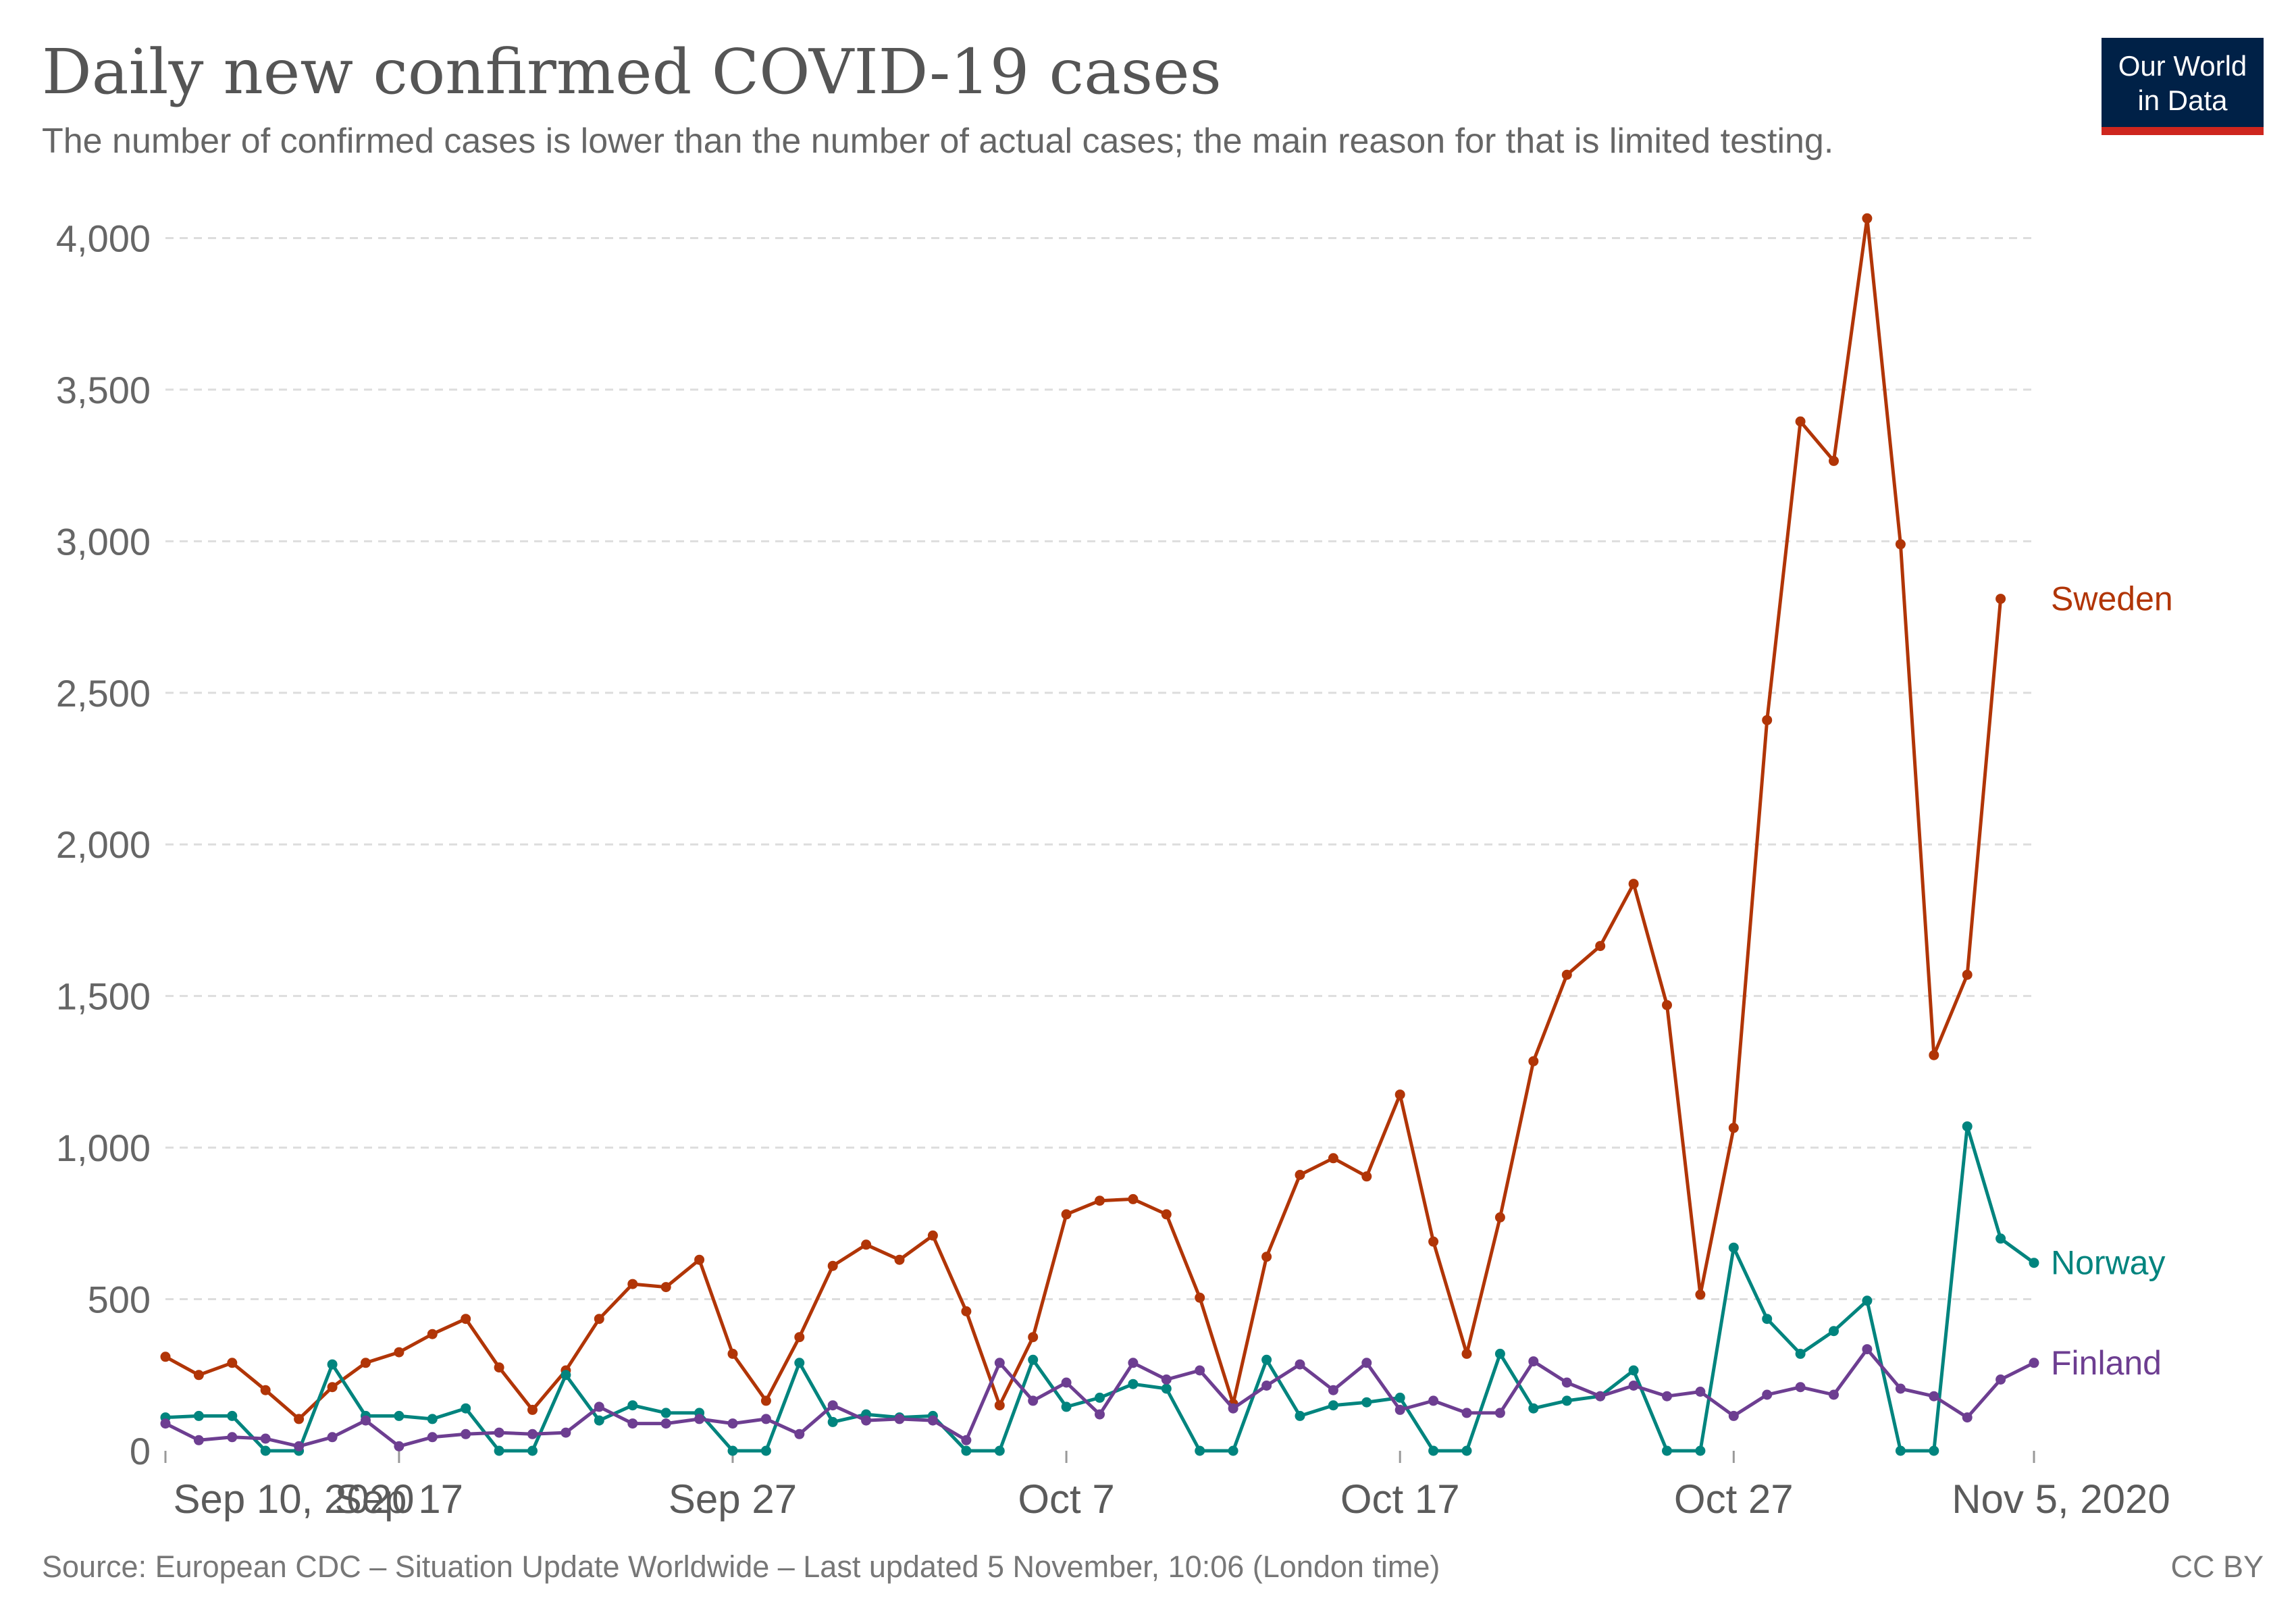  Describe the element at coordinates (2108, 1263) in the screenshot. I see `legend-label-norway: Norway` at that location.